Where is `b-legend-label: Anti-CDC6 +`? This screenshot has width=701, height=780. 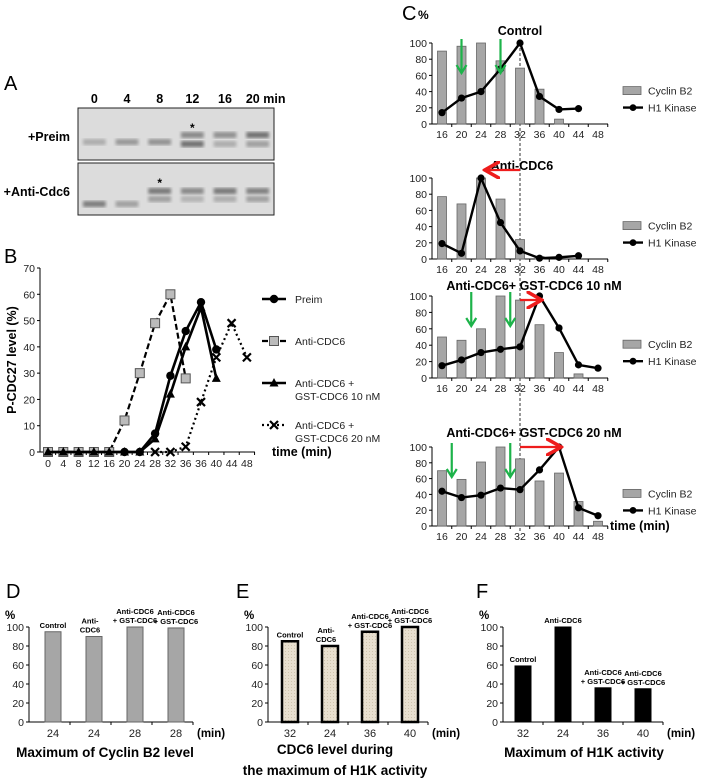 b-legend-label: Anti-CDC6 + is located at coordinates (324, 426).